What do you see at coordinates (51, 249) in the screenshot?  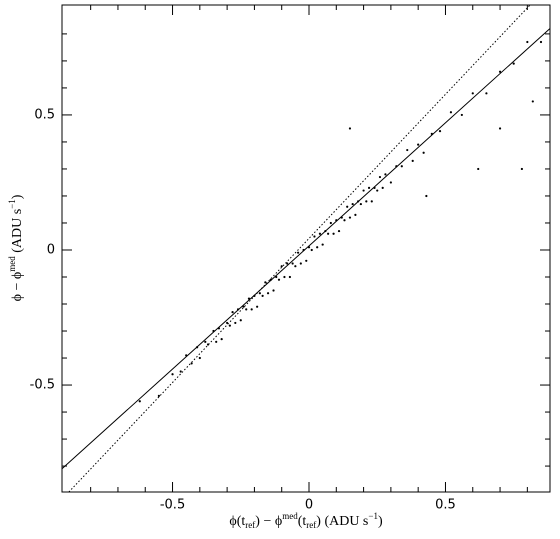 I see `y-tick-label: 0` at bounding box center [51, 249].